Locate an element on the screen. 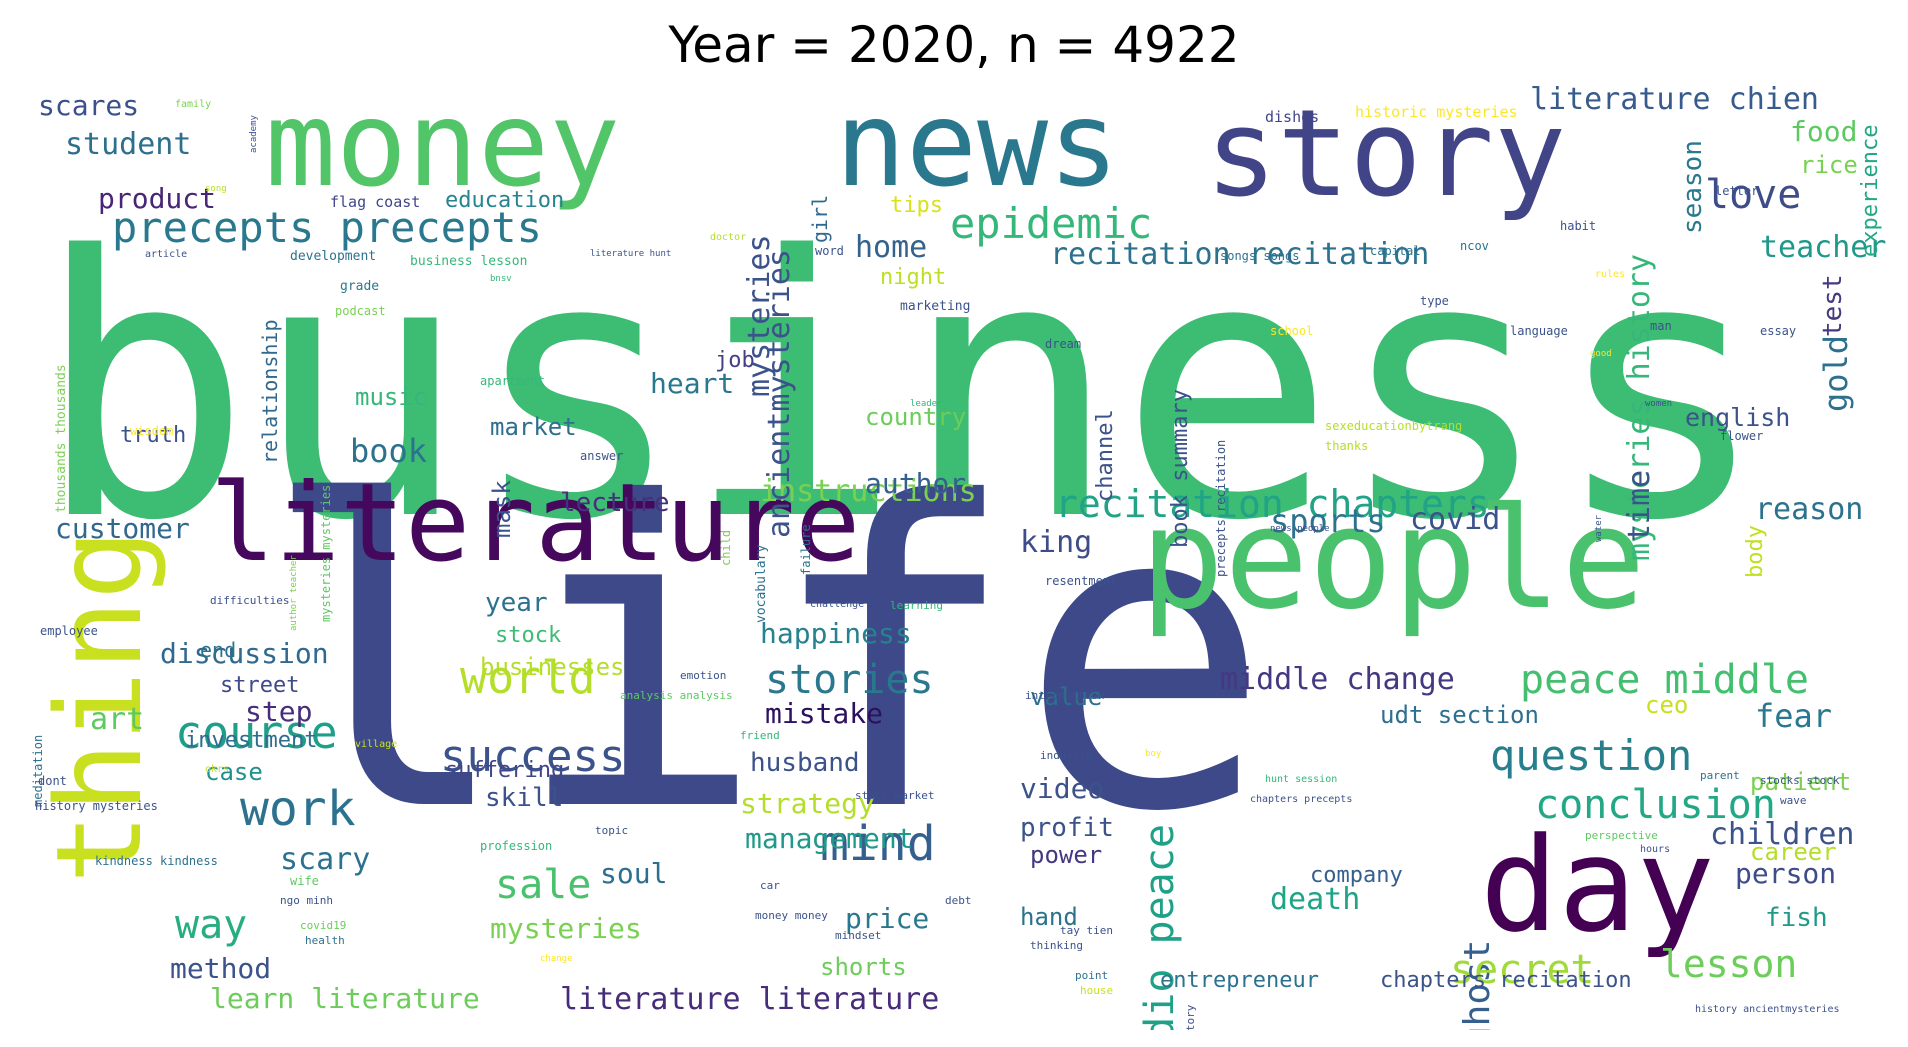  word-cloud-term: question is located at coordinates (1591, 755).